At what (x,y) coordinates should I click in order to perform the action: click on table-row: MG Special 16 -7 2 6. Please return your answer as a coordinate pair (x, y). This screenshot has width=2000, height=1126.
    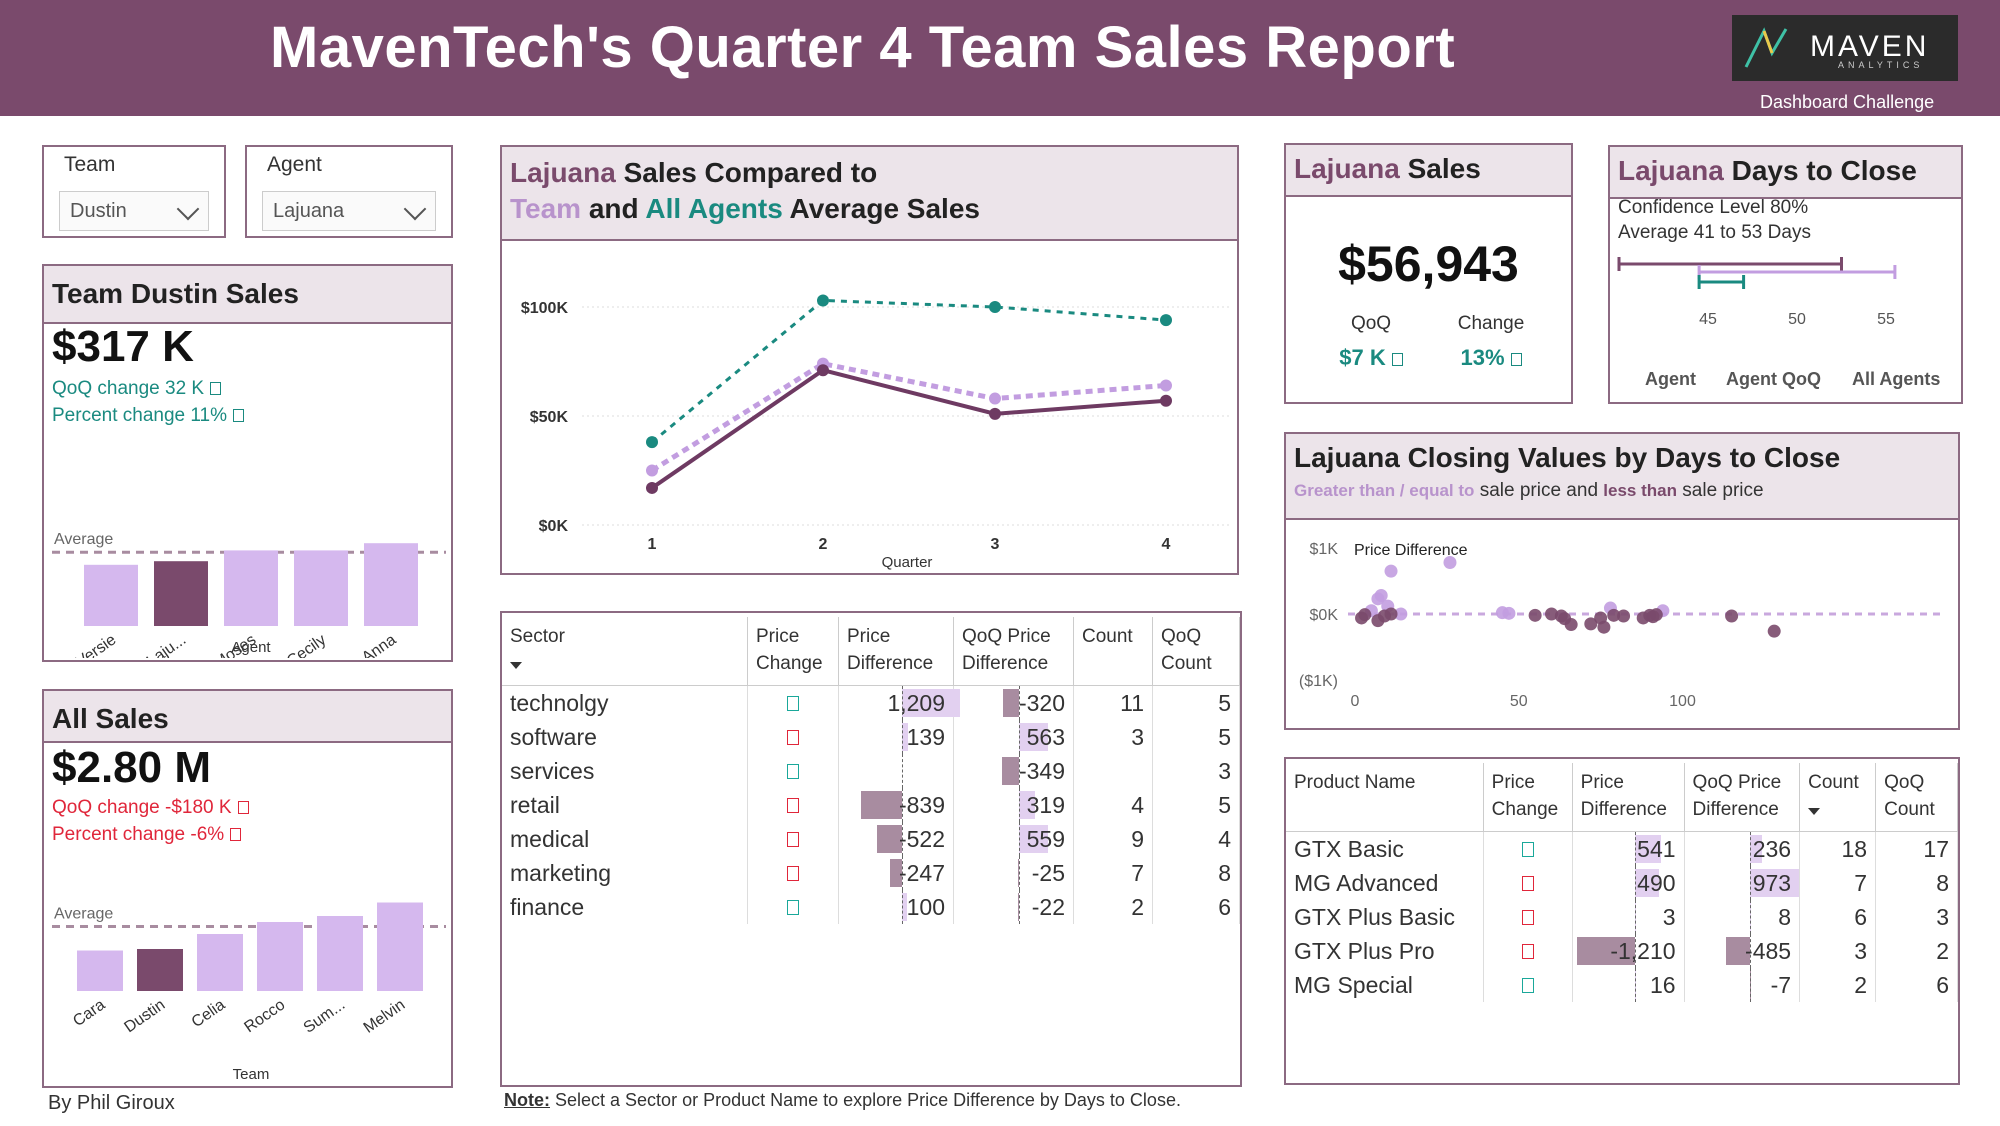
    Looking at the image, I should click on (1622, 985).